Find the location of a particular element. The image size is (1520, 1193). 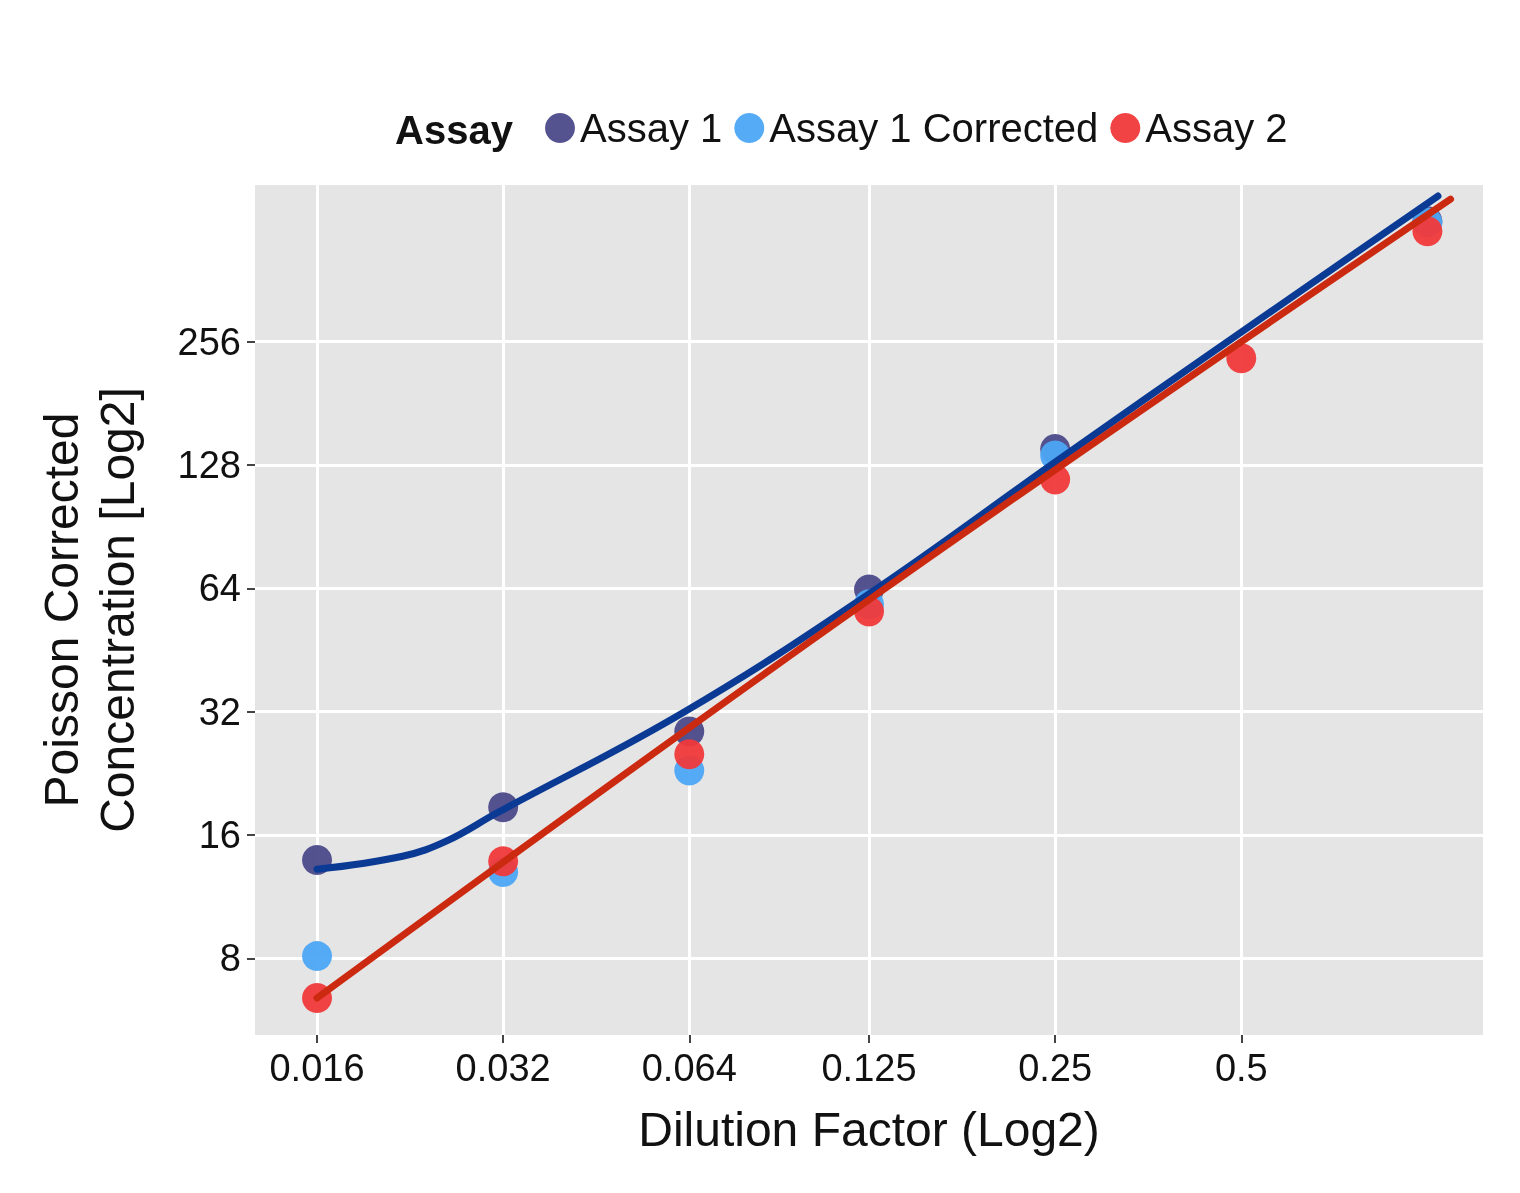

y-tick-label: 128 is located at coordinates (209, 464).